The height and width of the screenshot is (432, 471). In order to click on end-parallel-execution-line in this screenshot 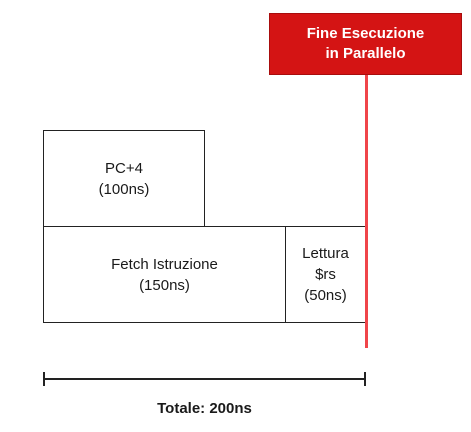, I will do `click(366, 211)`.